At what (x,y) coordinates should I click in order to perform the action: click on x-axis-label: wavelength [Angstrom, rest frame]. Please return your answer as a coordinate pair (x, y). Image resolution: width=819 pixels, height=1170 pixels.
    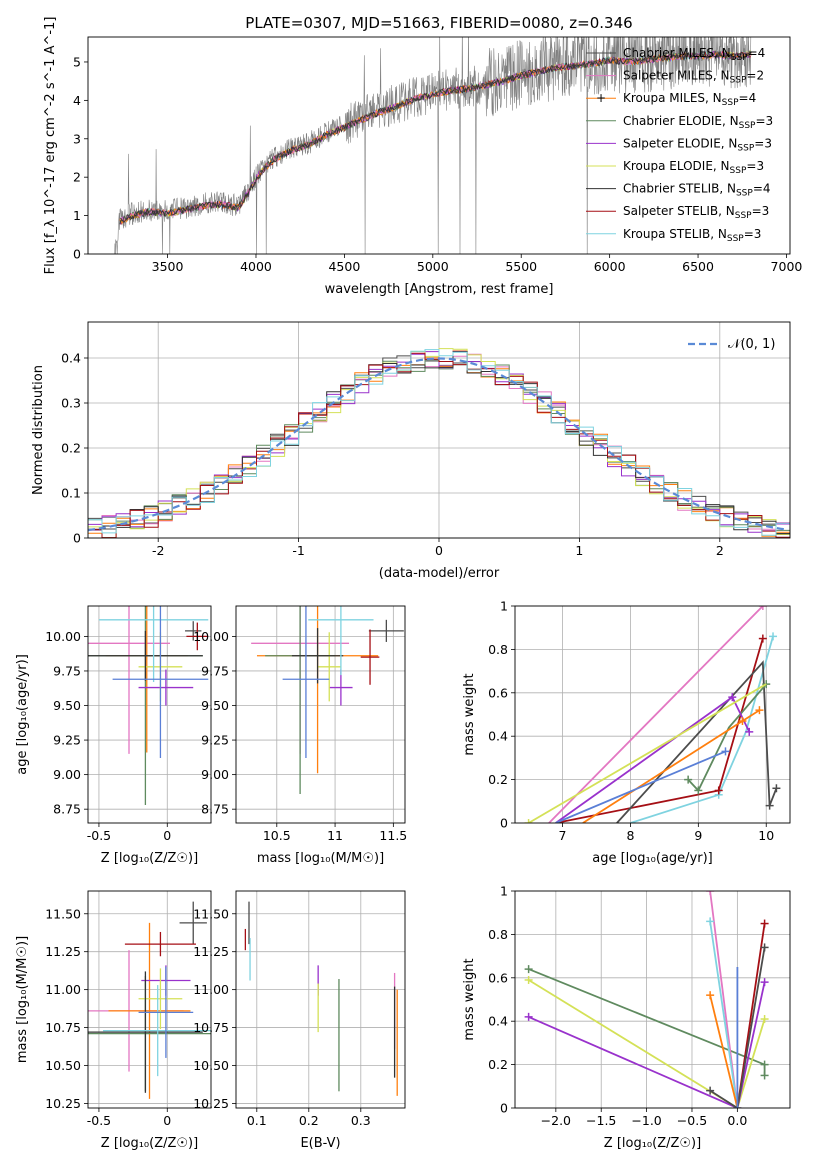
    Looking at the image, I should click on (439, 289).